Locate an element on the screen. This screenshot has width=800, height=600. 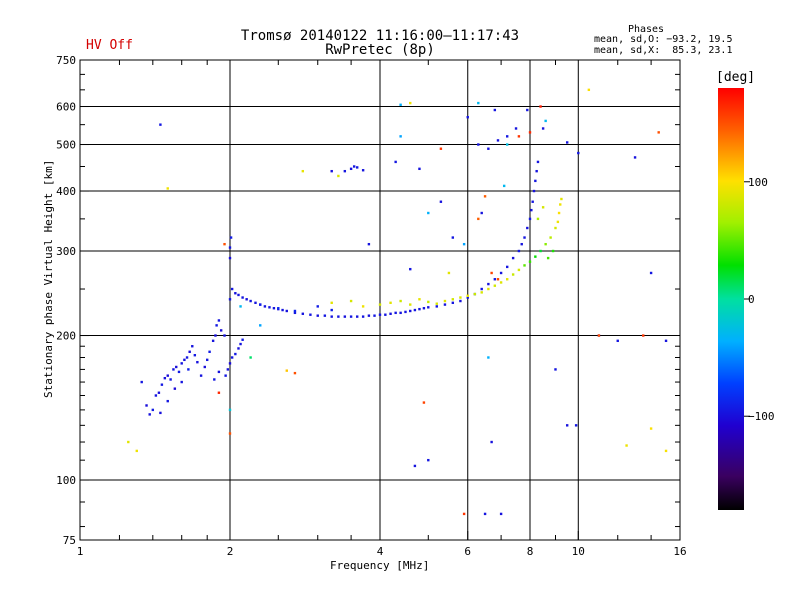
x-tick-label: 8 is located at coordinates (530, 551).